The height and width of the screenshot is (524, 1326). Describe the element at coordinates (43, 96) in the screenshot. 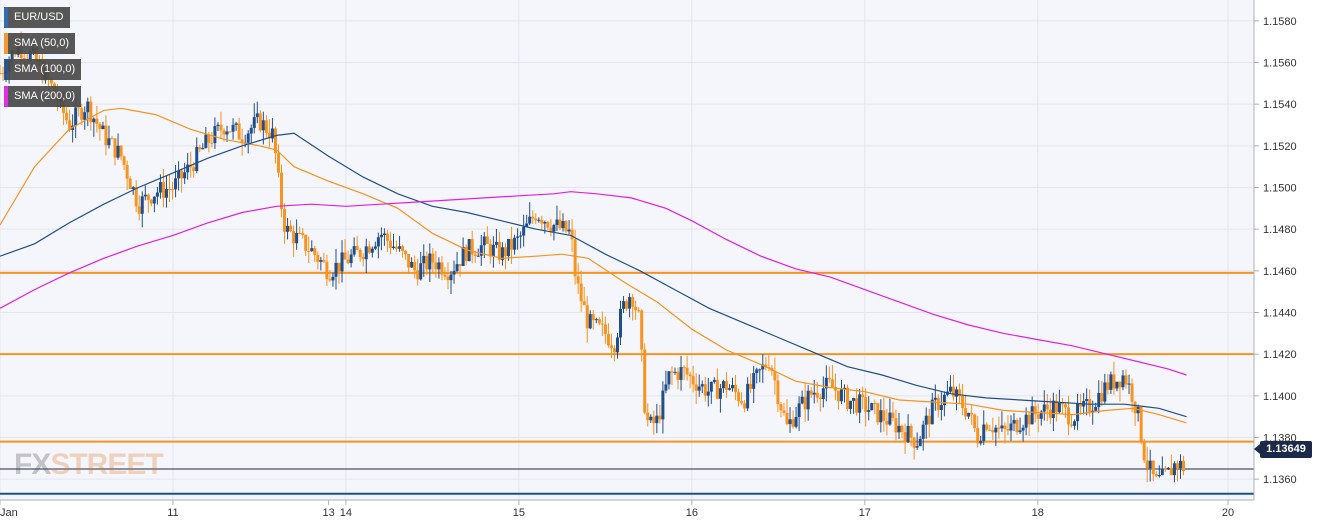

I see `legend-item-sma-200: SMA (200,0)` at that location.